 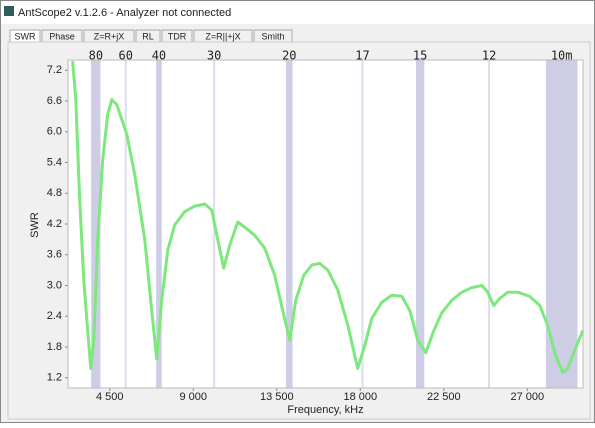 I want to click on x-tick-label: 22 500, so click(x=444, y=397).